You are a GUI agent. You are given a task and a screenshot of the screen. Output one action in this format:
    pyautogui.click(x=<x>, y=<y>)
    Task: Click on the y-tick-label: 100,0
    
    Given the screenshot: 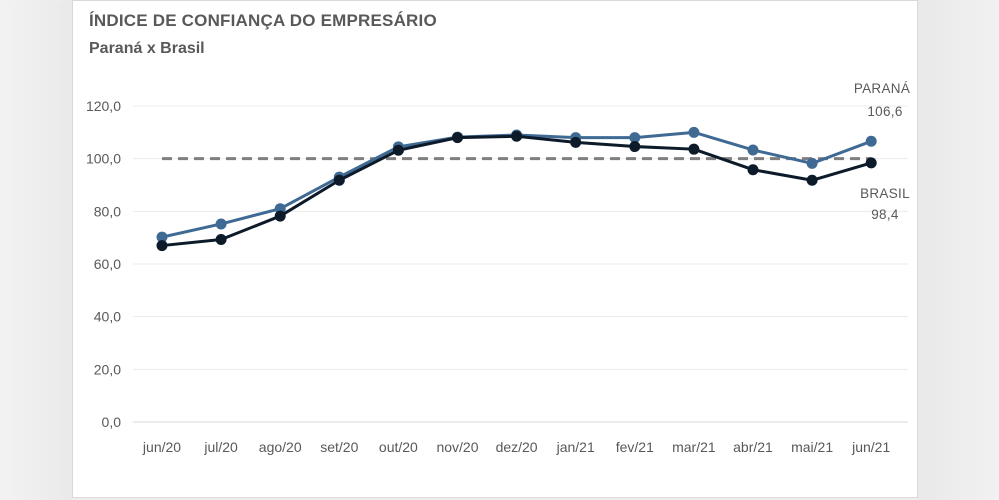 What is the action you would take?
    pyautogui.click(x=103, y=159)
    